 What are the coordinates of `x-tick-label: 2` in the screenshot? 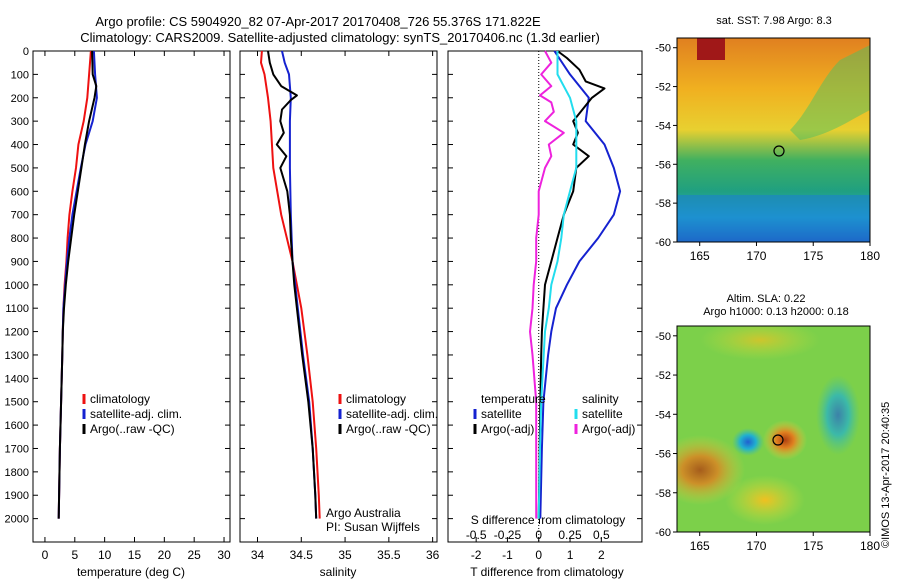 It's located at (601, 555).